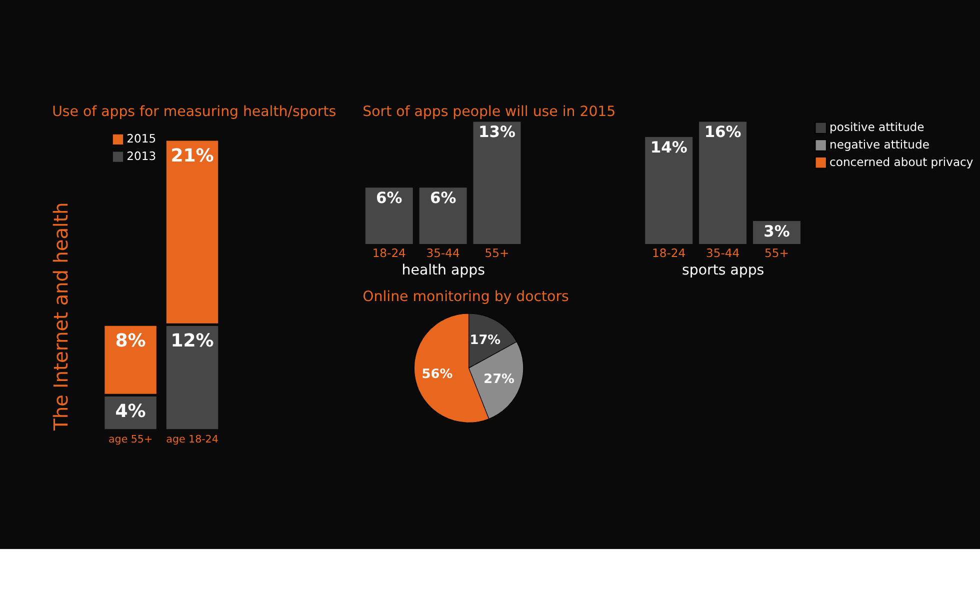 The height and width of the screenshot is (598, 980). What do you see at coordinates (141, 139) in the screenshot?
I see `legend-label: 2015` at bounding box center [141, 139].